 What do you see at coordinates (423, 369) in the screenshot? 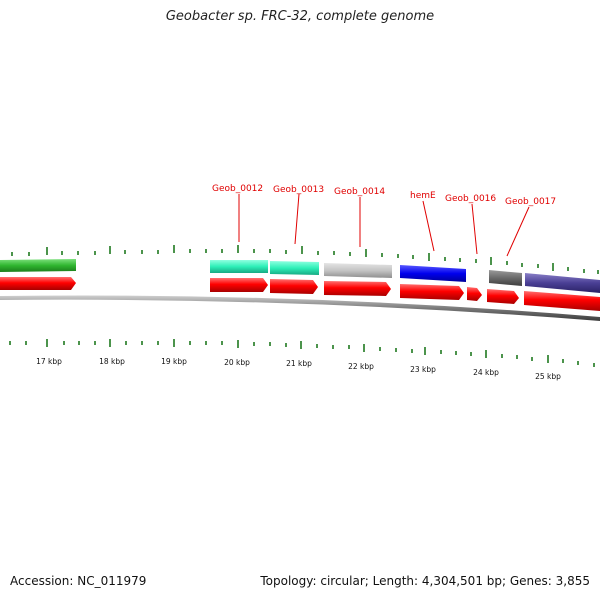
I see `kbp-label: 23 kbp` at bounding box center [423, 369].